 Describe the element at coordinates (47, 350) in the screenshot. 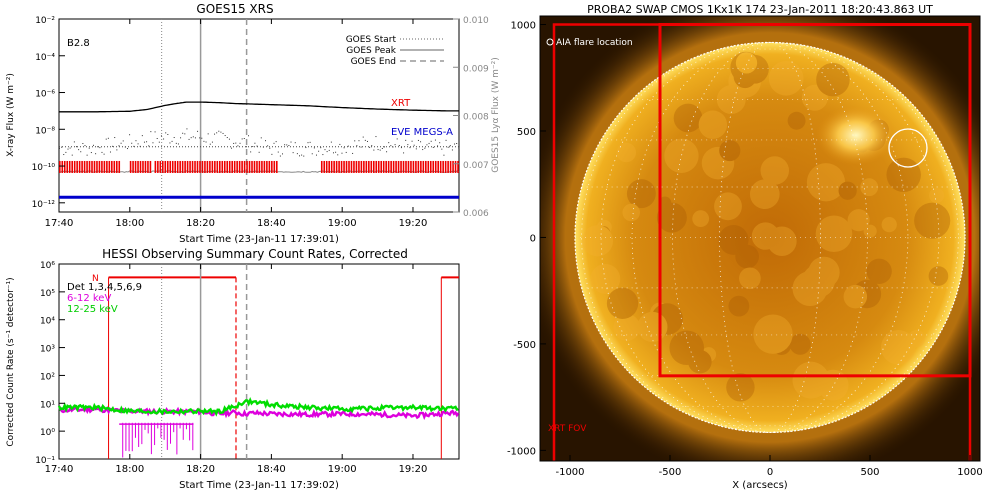

I see `hessi-y-tick-label: 10³` at that location.